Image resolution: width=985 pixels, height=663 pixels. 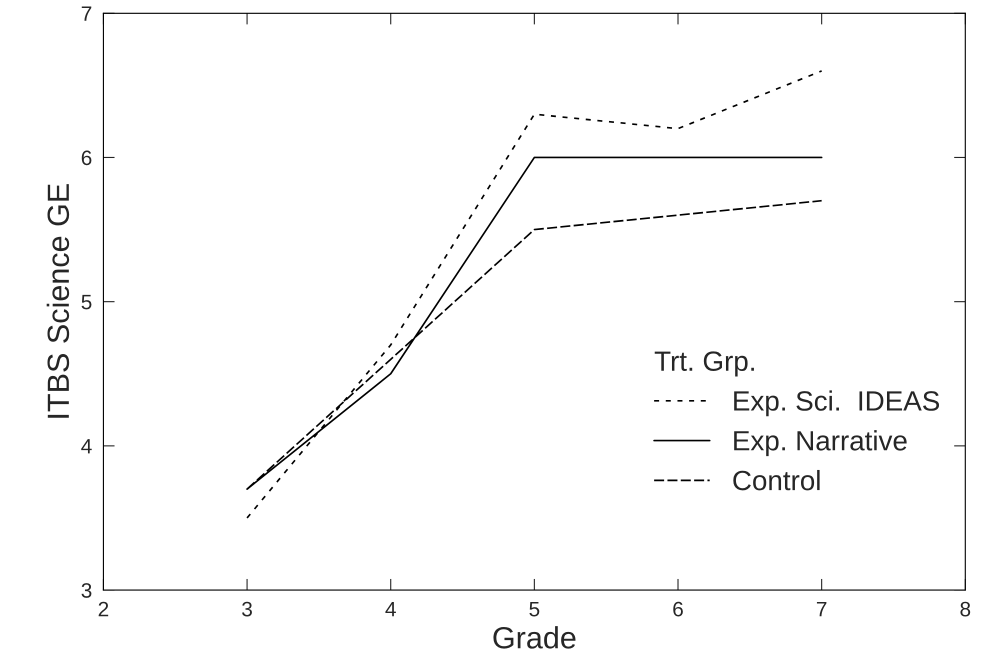 What do you see at coordinates (390, 609) in the screenshot?
I see `x-tick-label: 4` at bounding box center [390, 609].